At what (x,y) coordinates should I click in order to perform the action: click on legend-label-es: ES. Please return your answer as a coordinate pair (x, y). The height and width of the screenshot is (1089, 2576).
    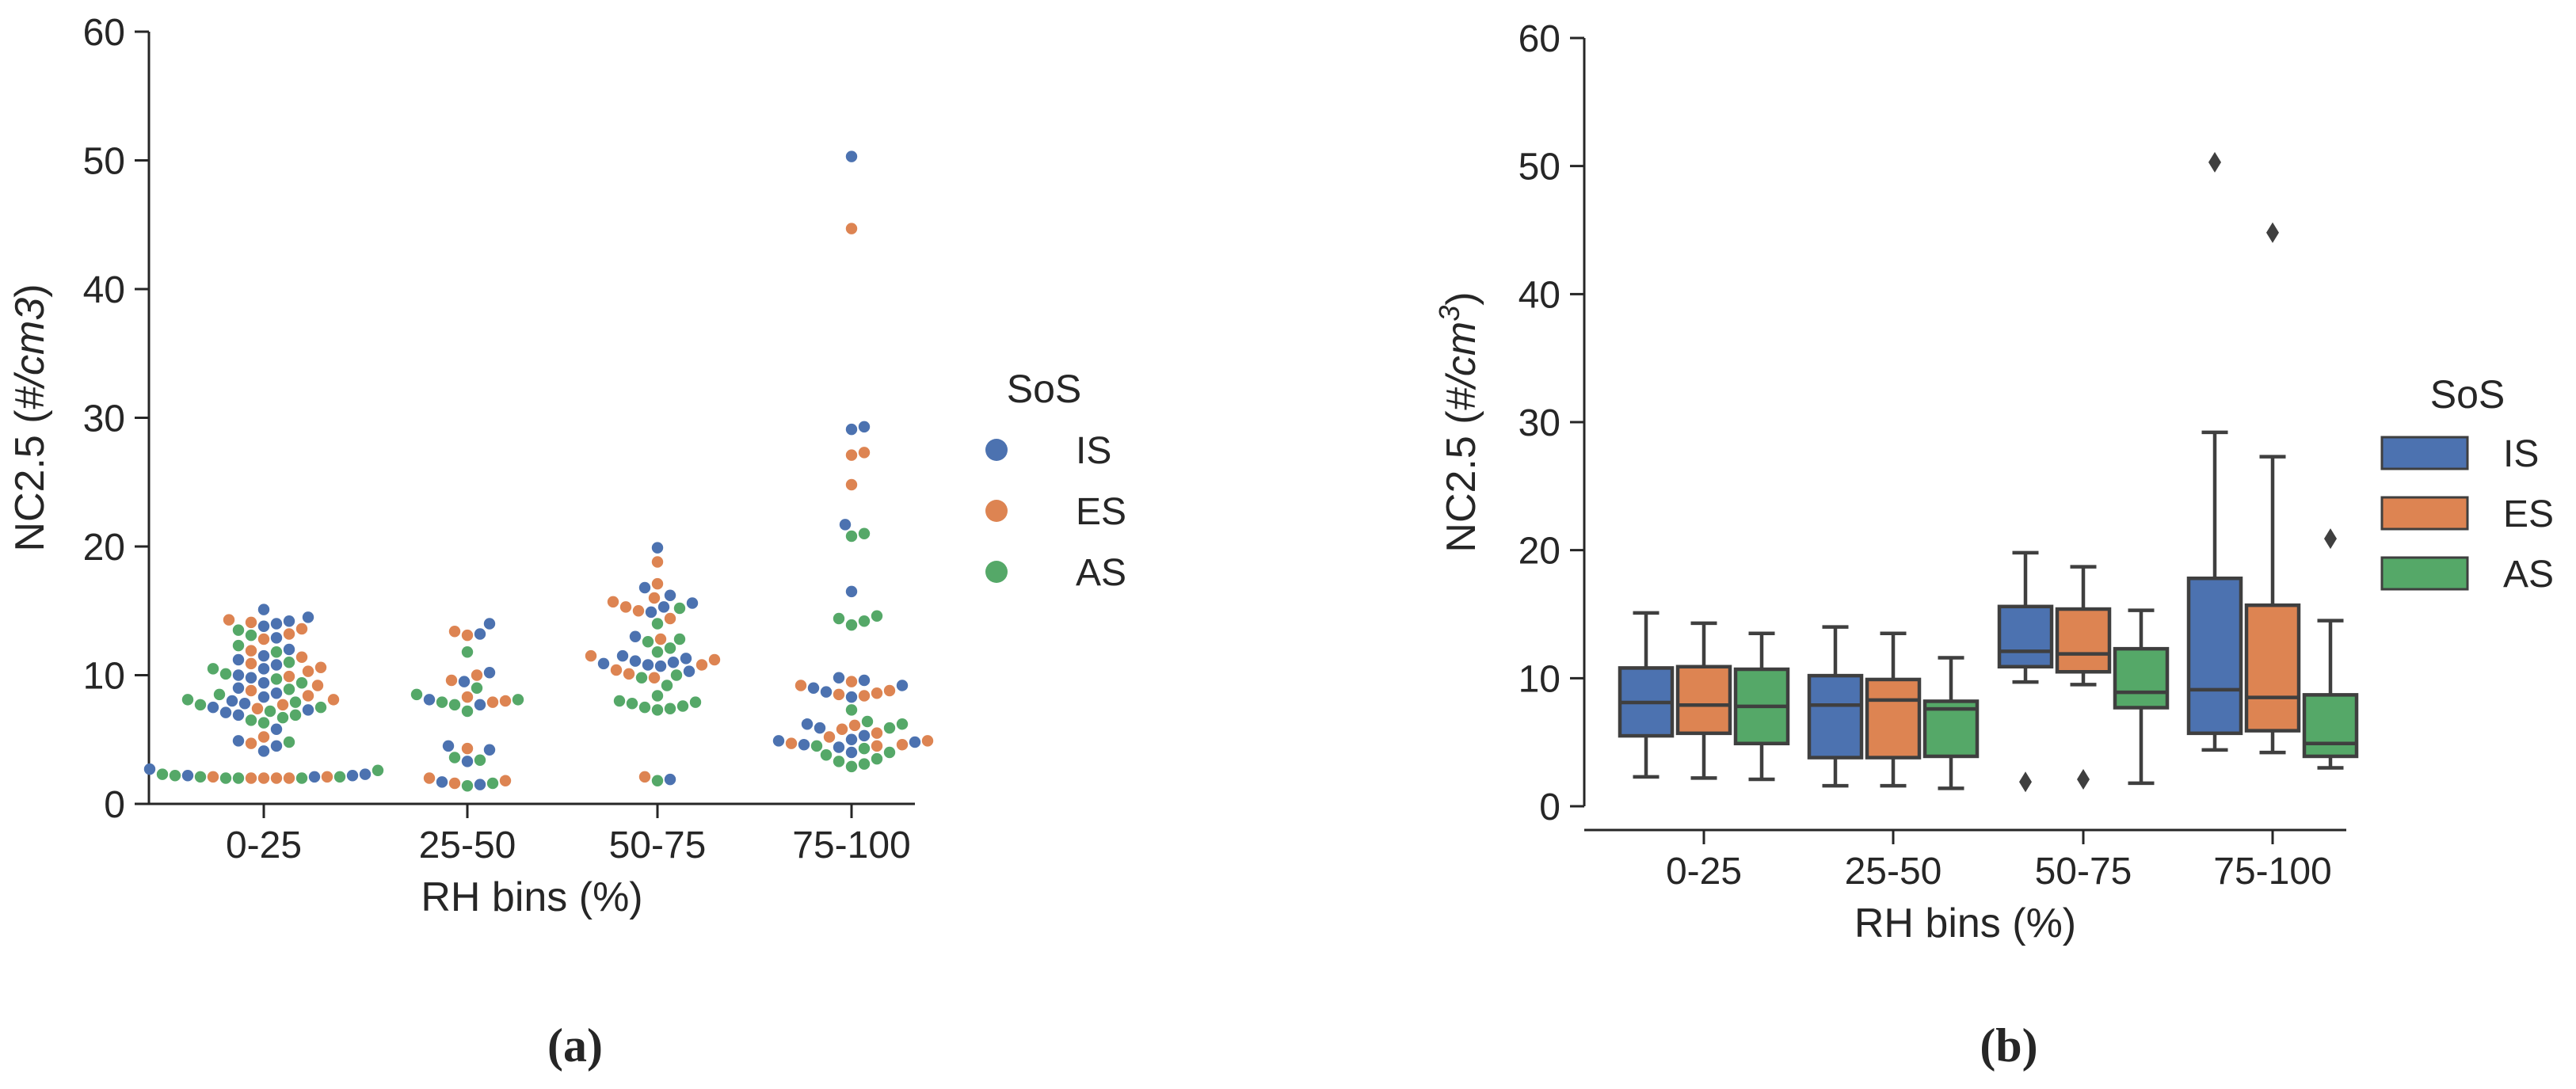
    Looking at the image, I should click on (2528, 514).